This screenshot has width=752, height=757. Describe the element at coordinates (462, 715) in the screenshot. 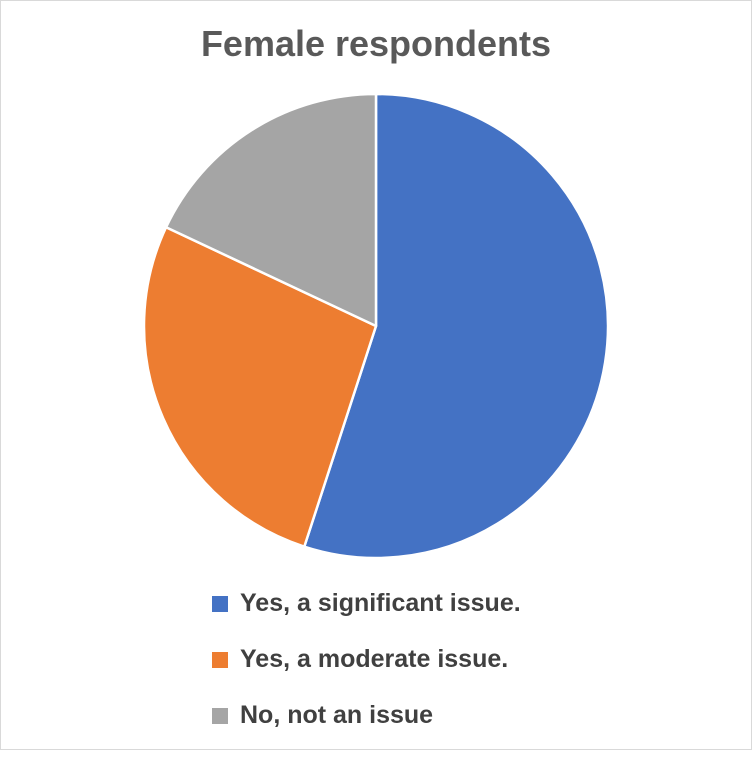

I see `legend-item: No, not an issue` at that location.